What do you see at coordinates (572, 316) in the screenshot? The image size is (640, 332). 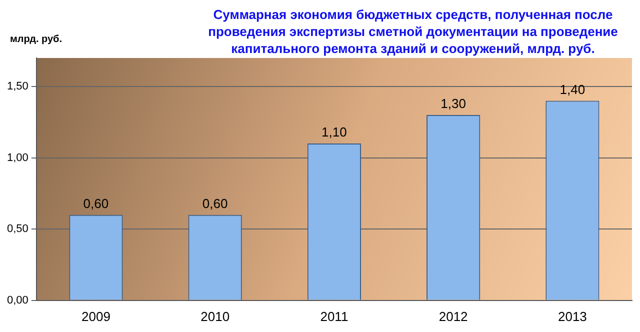 I see `x-tick-label: 2013` at bounding box center [572, 316].